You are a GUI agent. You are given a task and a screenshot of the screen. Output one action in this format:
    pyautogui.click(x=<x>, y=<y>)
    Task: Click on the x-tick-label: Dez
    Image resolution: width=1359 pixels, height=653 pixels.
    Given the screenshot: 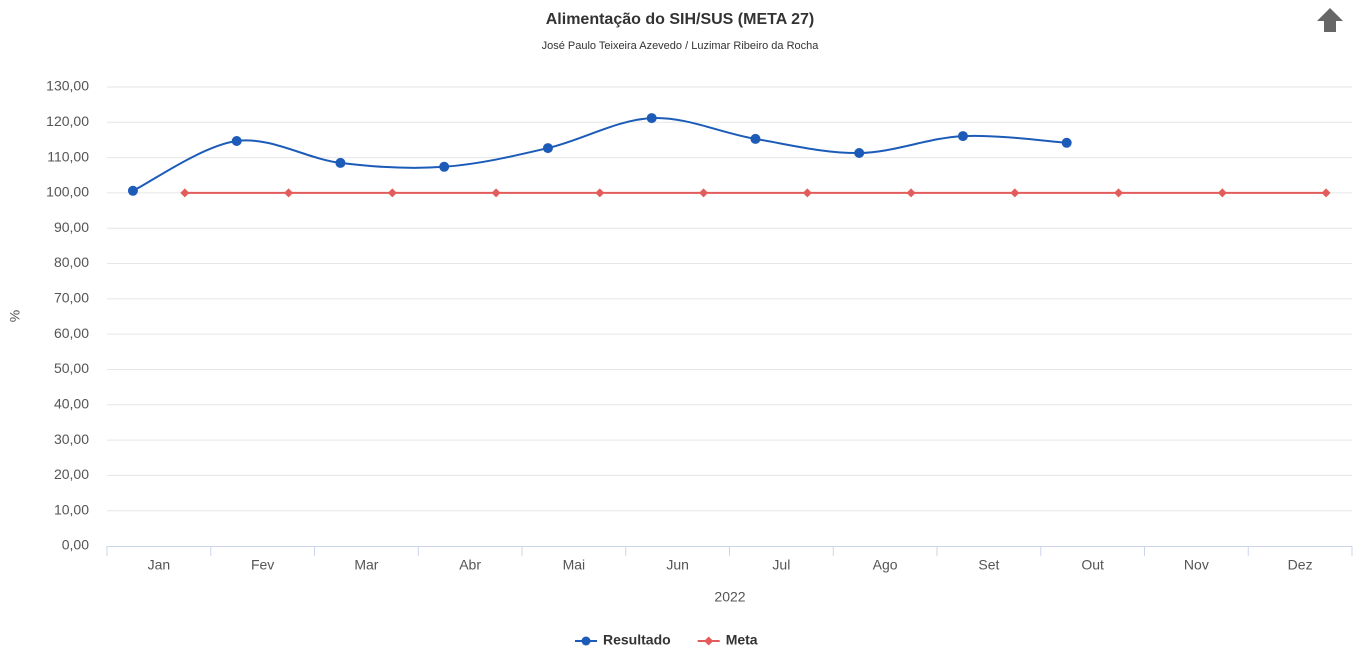 What is the action you would take?
    pyautogui.click(x=1300, y=565)
    